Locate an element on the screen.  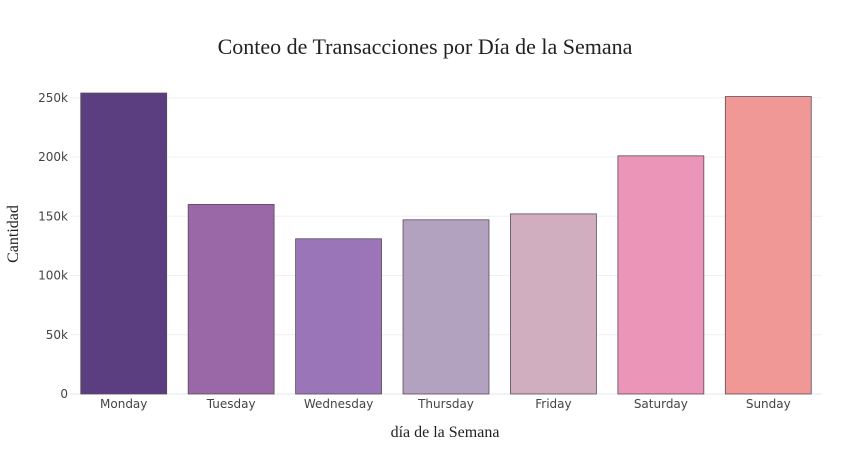
x-tick-label: Saturday is located at coordinates (661, 404).